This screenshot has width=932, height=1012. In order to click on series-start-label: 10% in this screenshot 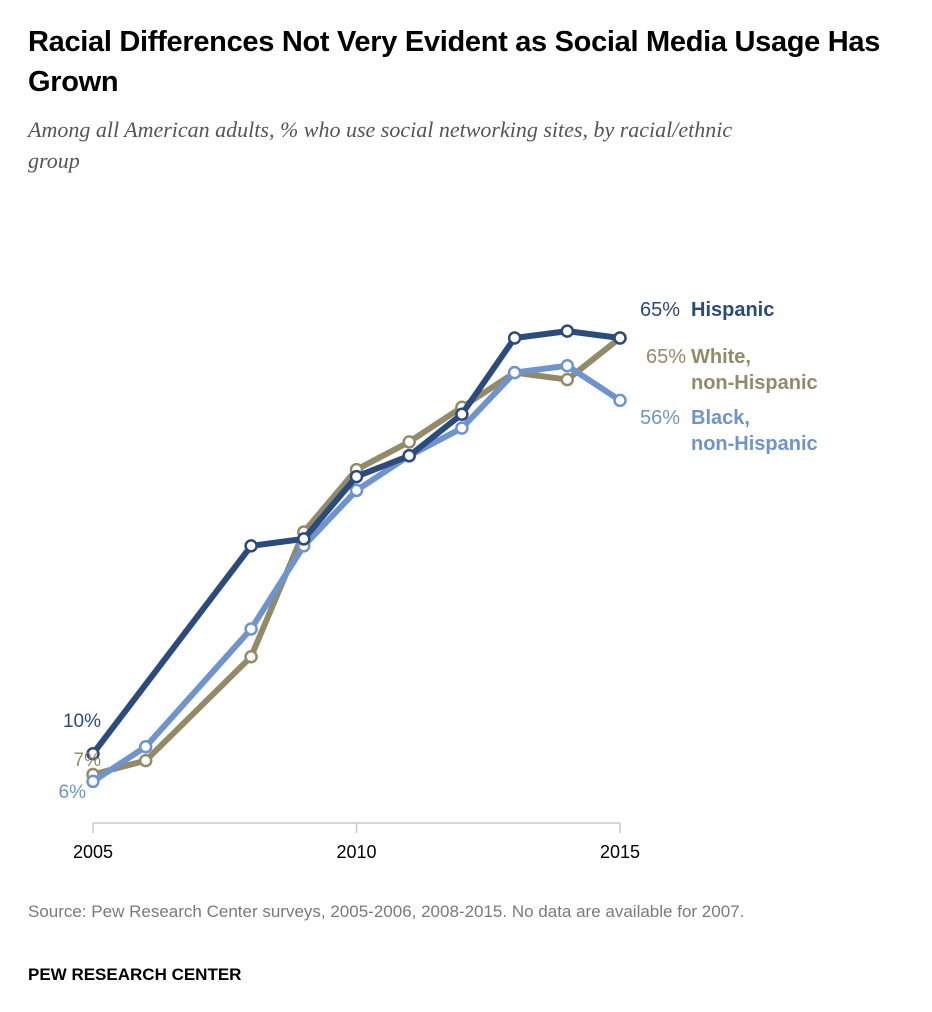, I will do `click(82, 721)`.